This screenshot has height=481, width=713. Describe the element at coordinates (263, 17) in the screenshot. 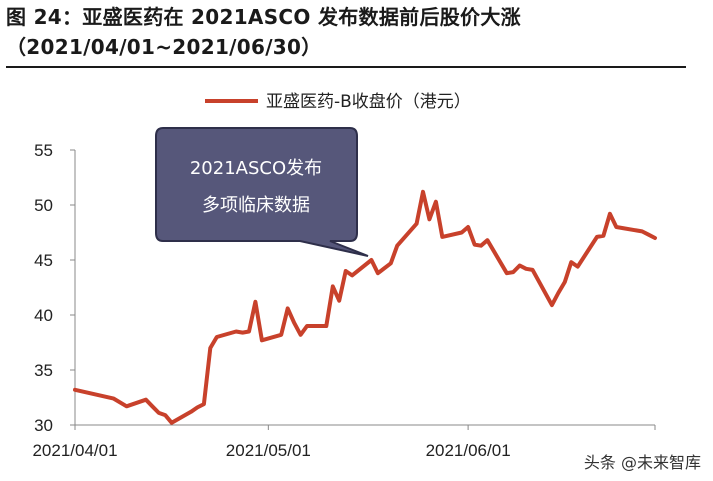

I see `title-line-1: 图 24：亚盛医药在 2021ASCO 发布数据前后股价大涨` at that location.